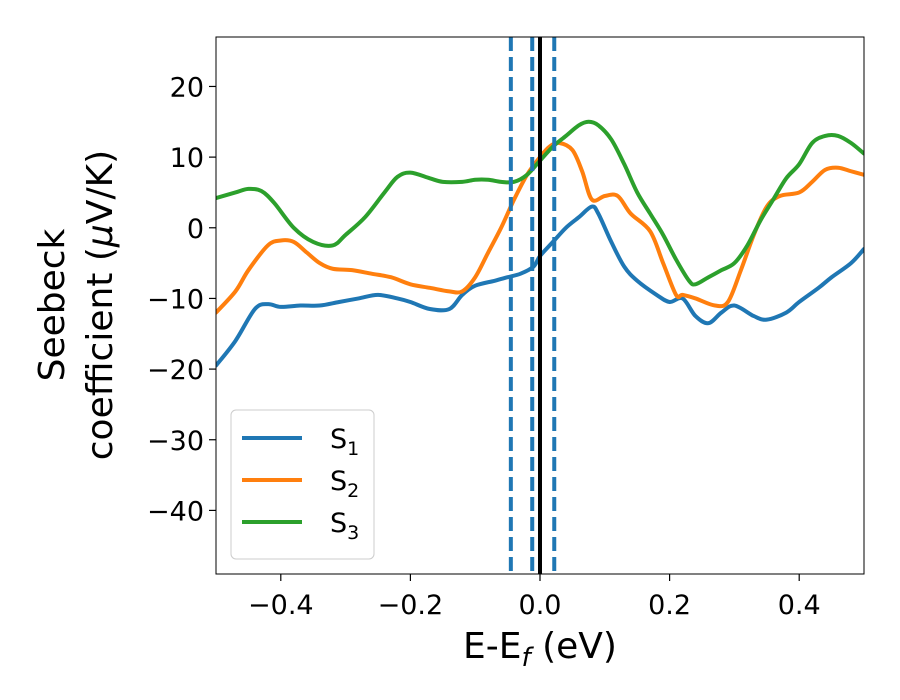 The height and width of the screenshot is (700, 900). I want to click on y-tick-label: −10, so click(175, 299).